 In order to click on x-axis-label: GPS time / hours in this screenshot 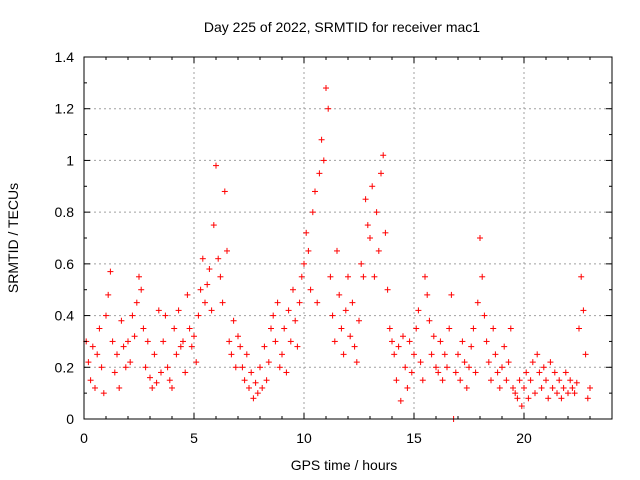, I will do `click(344, 465)`.